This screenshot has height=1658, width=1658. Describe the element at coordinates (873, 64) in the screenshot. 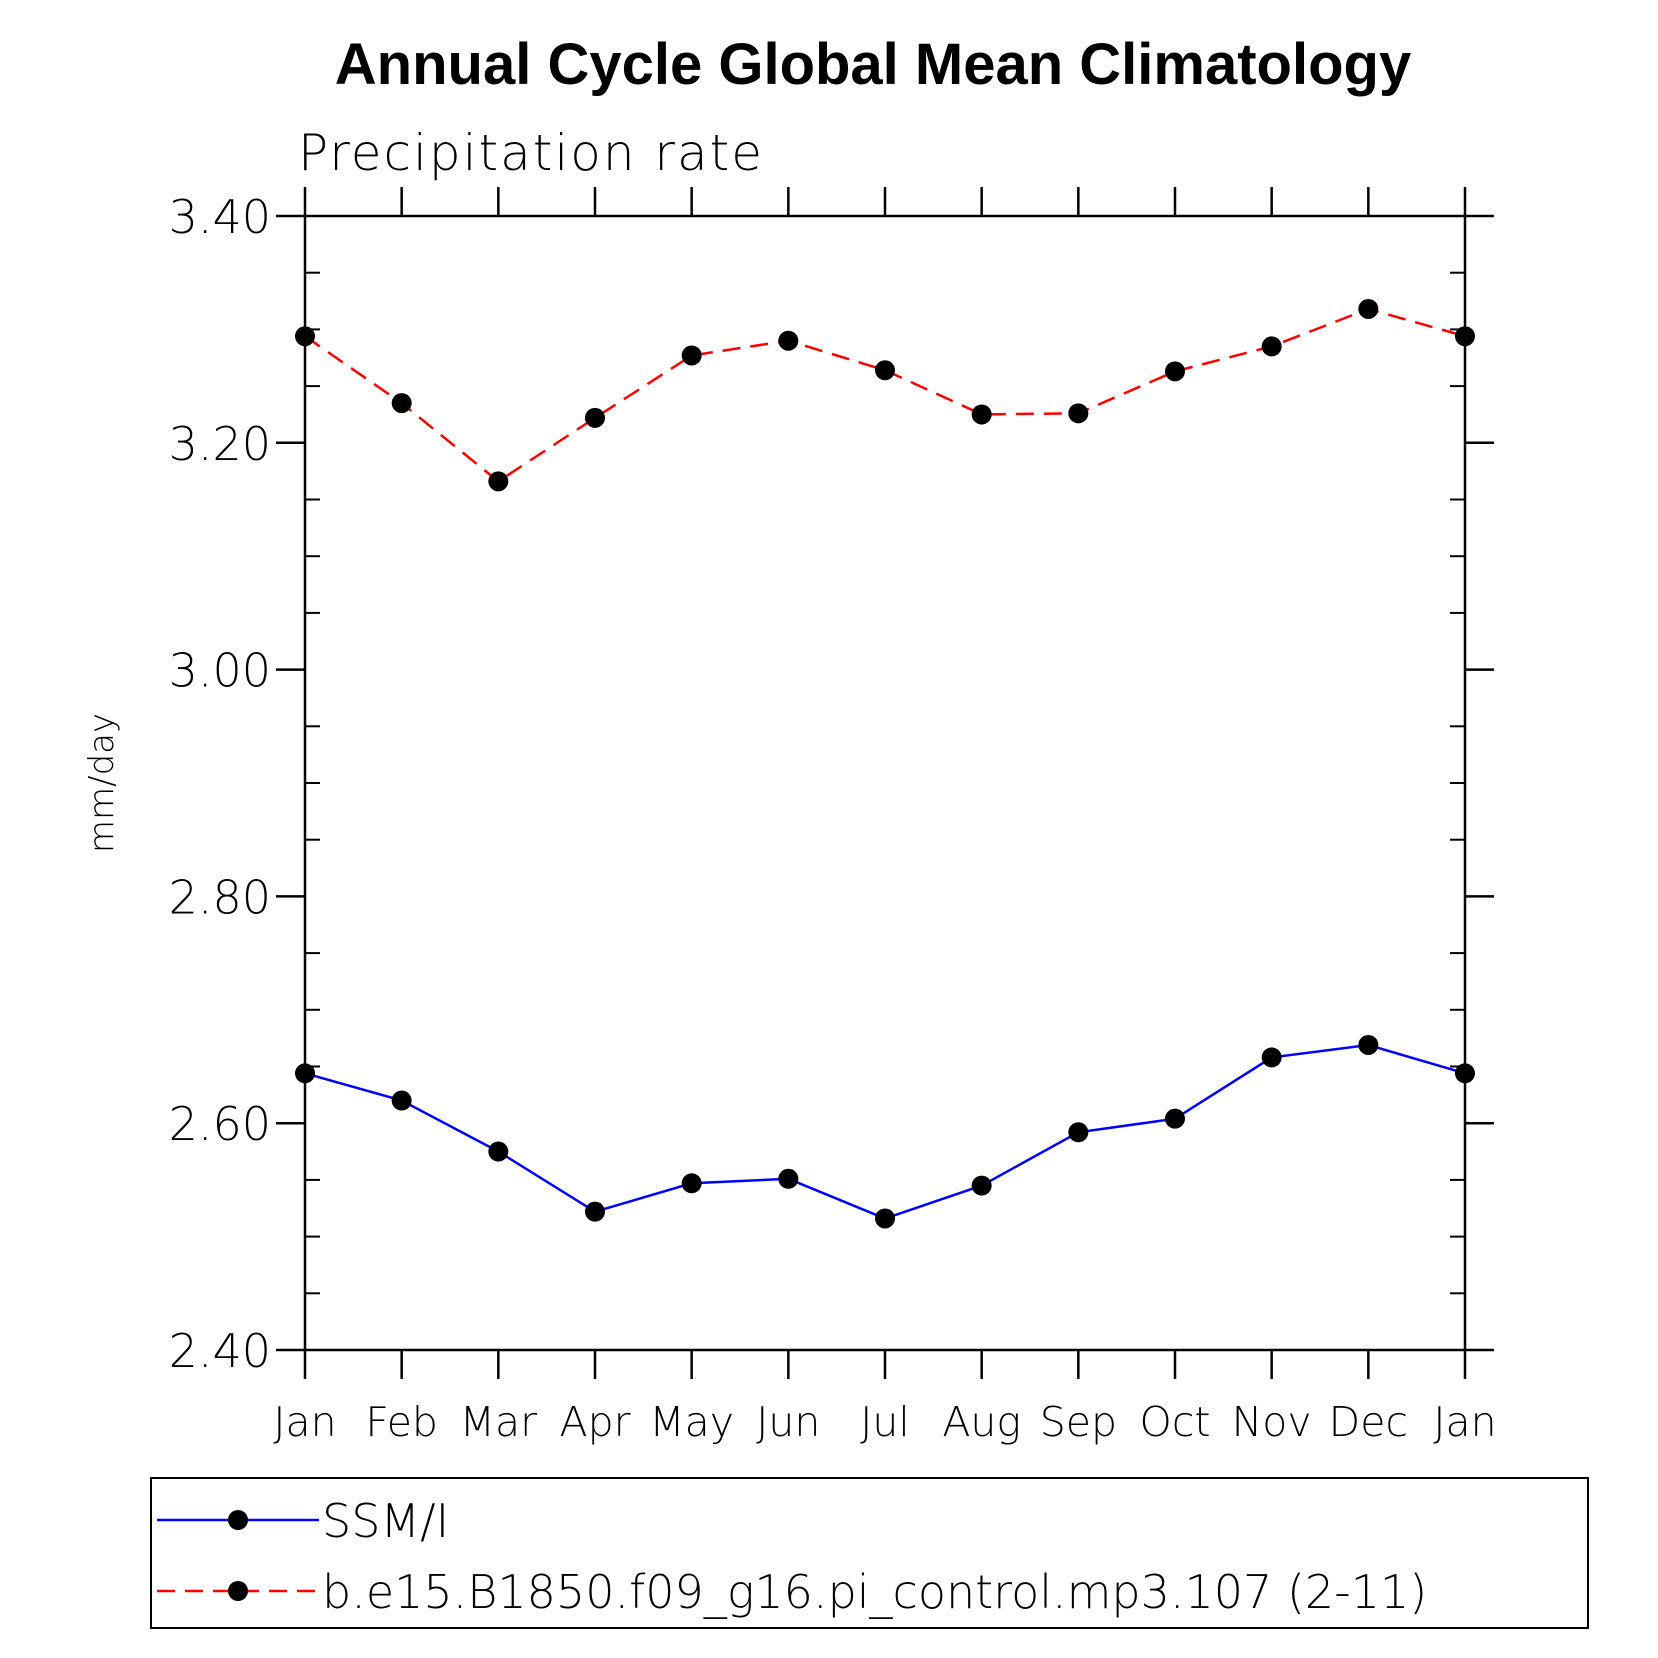

I see `chart-title: Annual Cycle Global Mean Climatology` at that location.